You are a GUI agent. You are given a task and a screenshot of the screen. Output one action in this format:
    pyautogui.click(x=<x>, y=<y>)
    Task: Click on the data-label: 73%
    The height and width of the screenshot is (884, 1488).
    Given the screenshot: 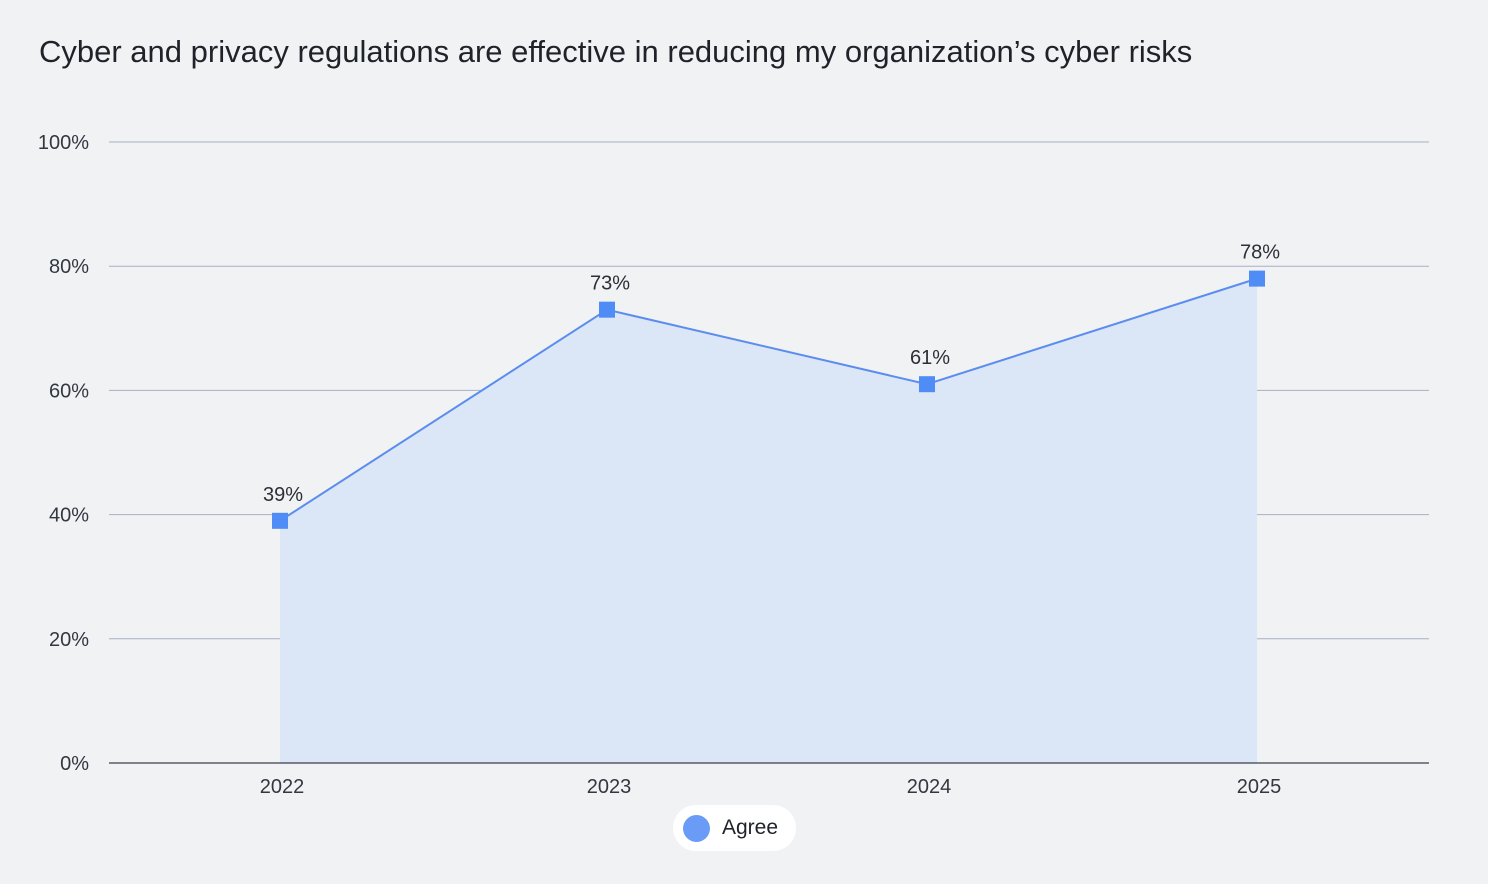 What is the action you would take?
    pyautogui.click(x=610, y=284)
    